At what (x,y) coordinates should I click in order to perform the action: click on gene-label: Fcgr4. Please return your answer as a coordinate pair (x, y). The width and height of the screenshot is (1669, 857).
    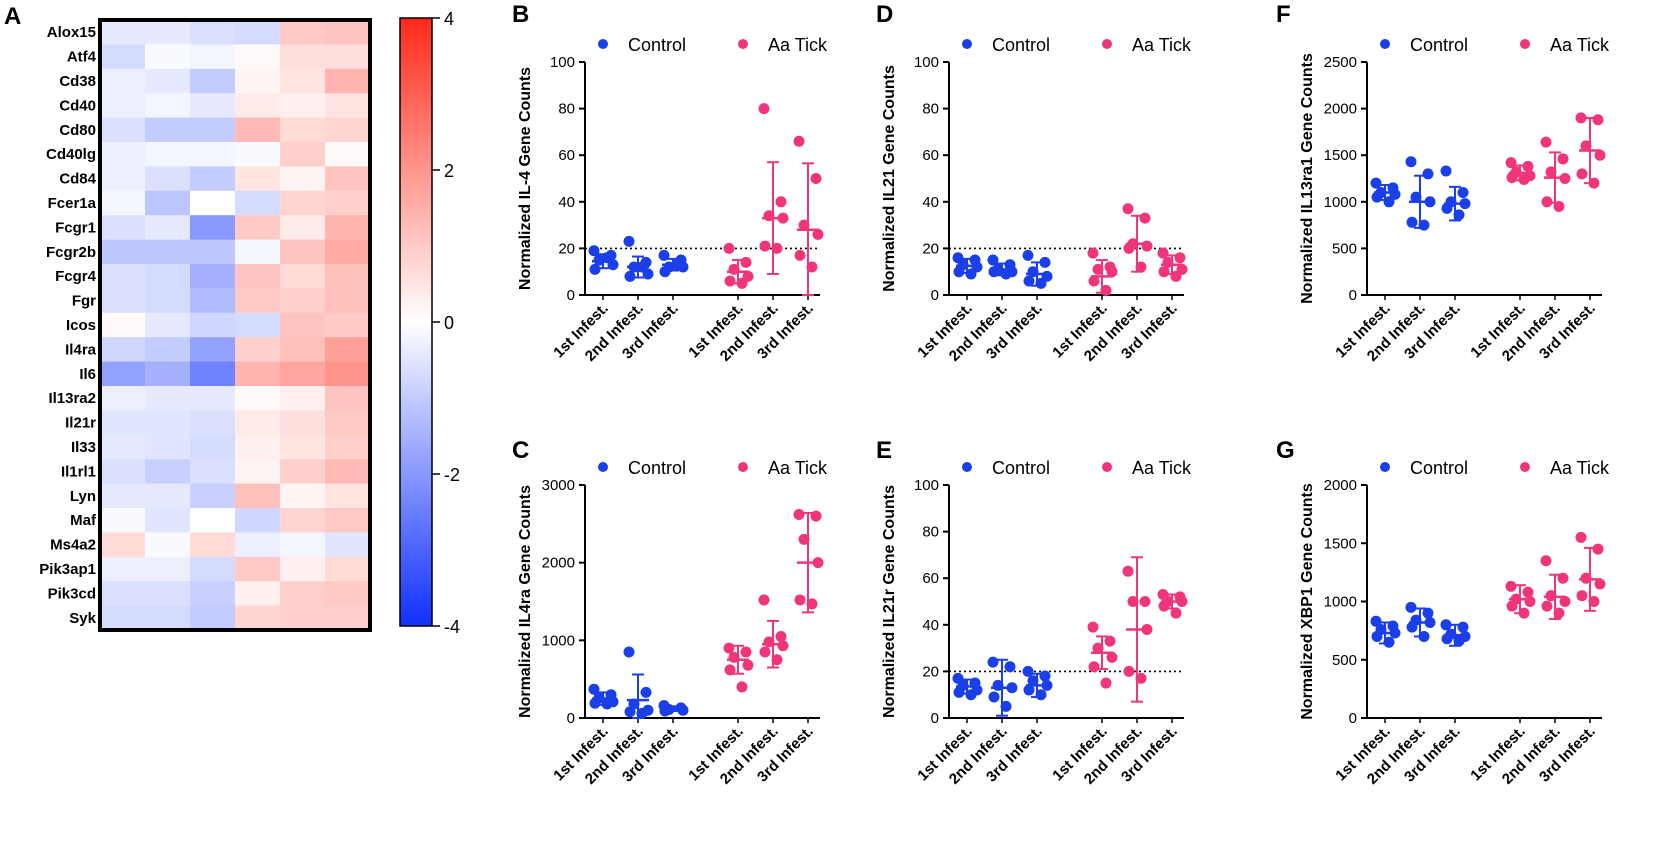
    Looking at the image, I should click on (76, 276).